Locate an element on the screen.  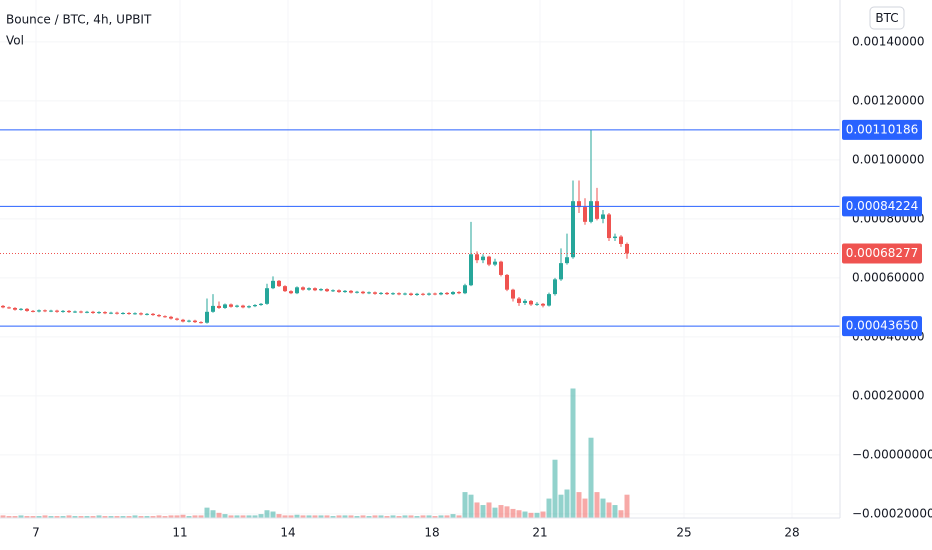
x-tick-label: 25 is located at coordinates (683, 533).